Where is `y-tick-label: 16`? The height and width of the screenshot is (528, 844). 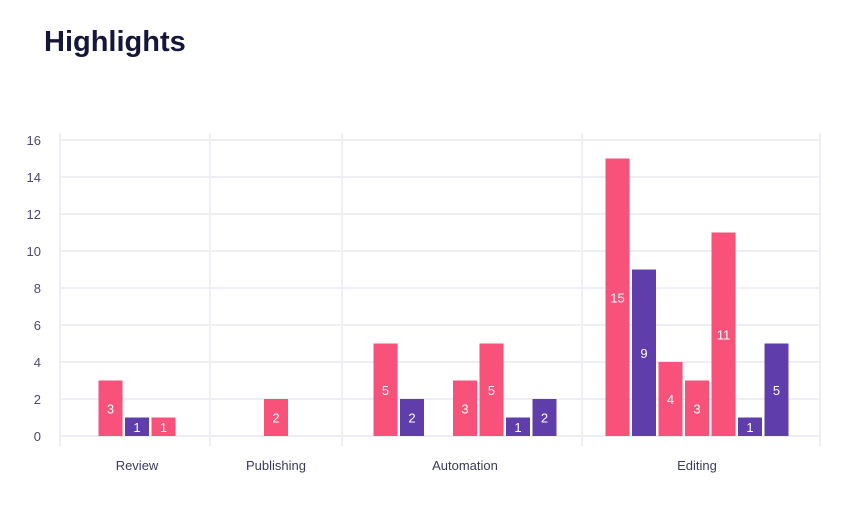
y-tick-label: 16 is located at coordinates (34, 140).